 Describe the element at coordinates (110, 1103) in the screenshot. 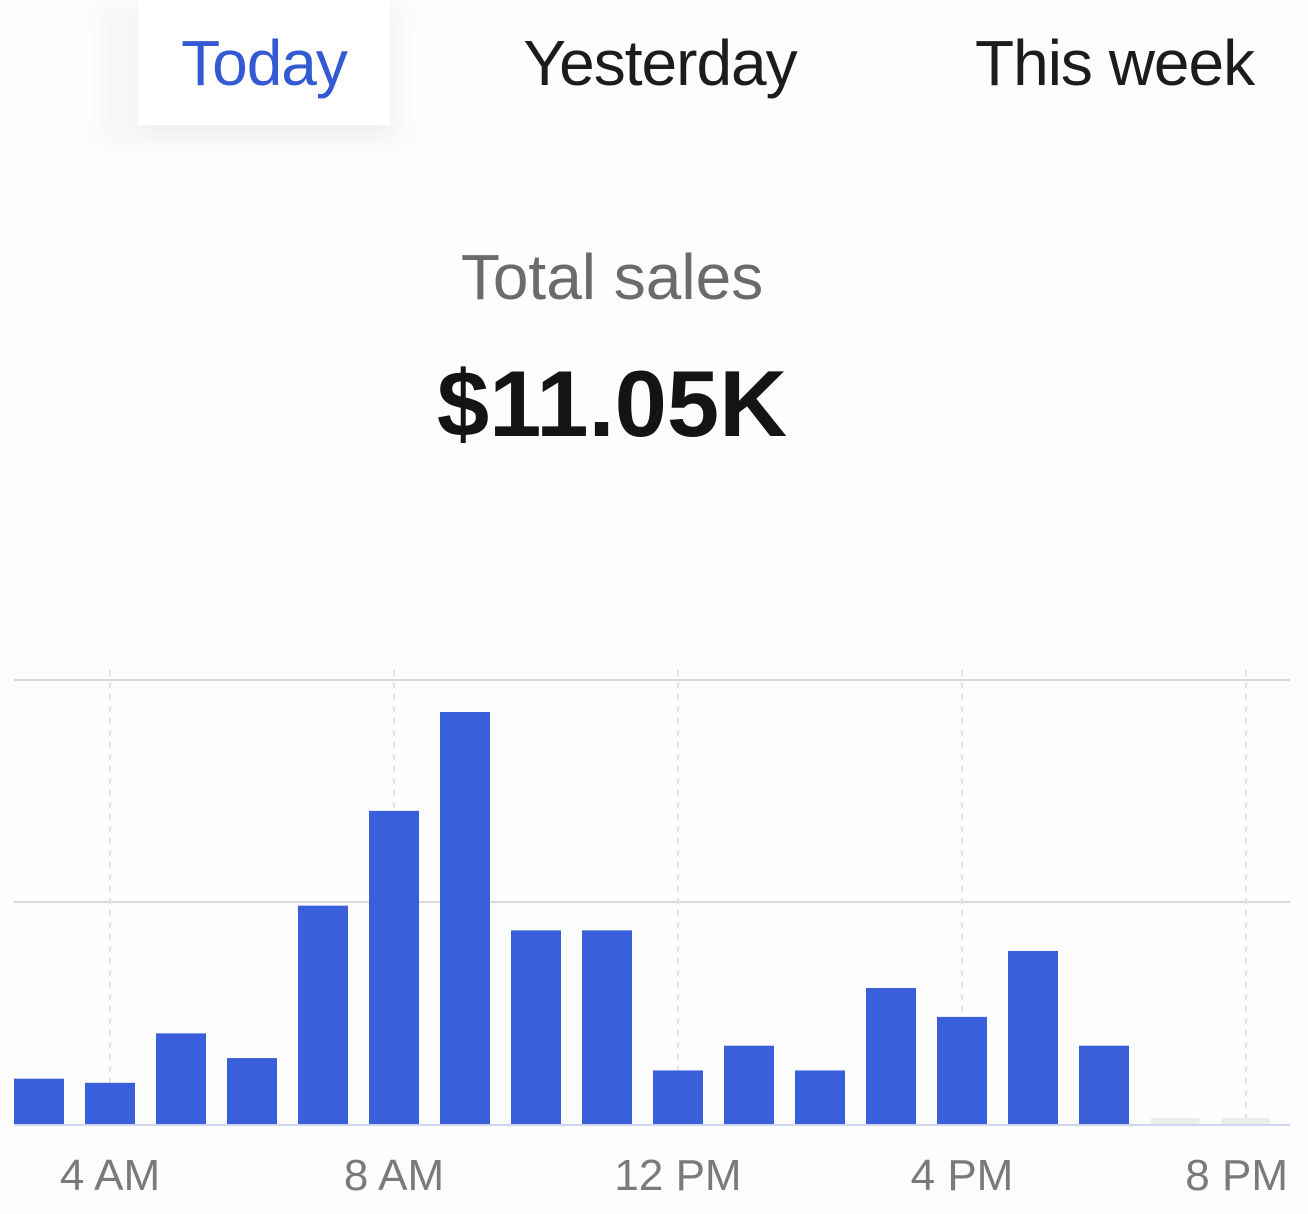

I see `bar-4-am` at that location.